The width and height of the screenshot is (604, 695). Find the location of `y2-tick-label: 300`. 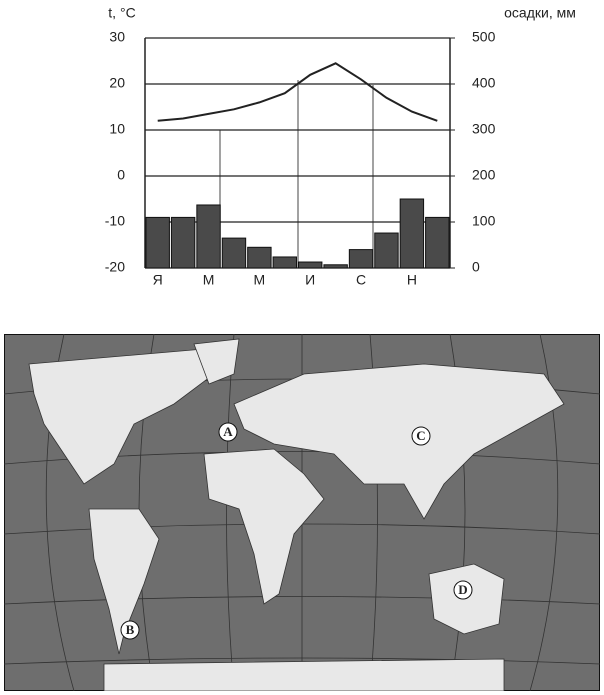

y2-tick-label: 300 is located at coordinates (484, 129).